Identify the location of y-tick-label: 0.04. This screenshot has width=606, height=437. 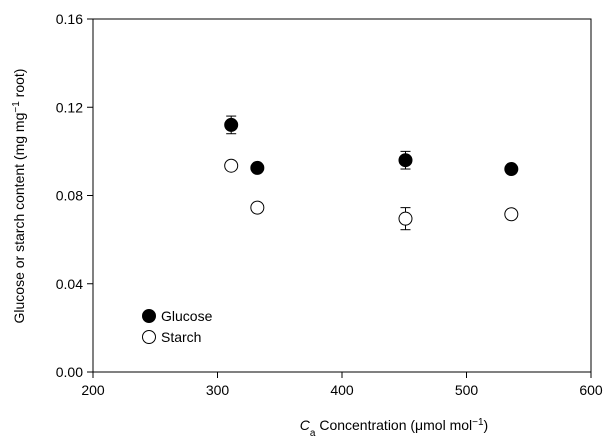
(69, 284).